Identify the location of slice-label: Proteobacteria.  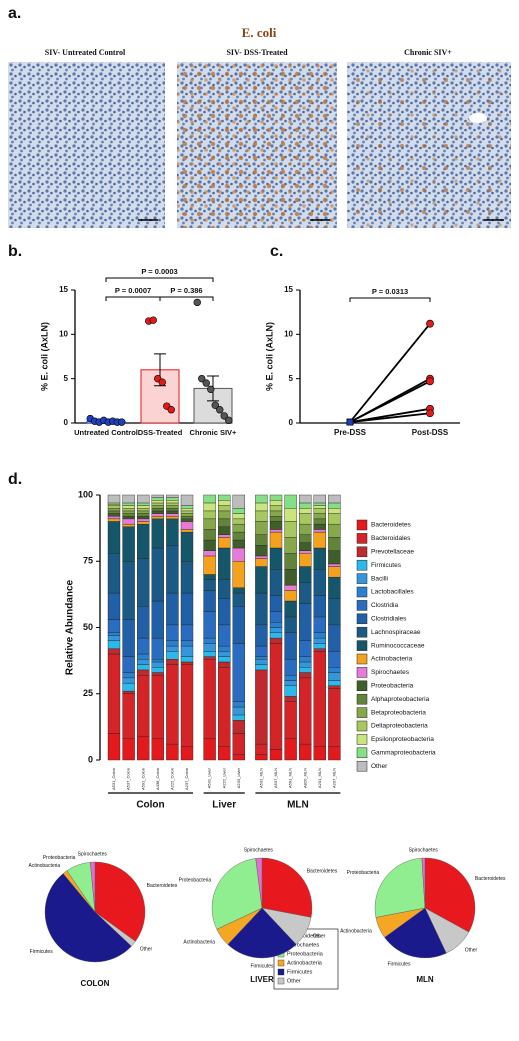
(363, 873).